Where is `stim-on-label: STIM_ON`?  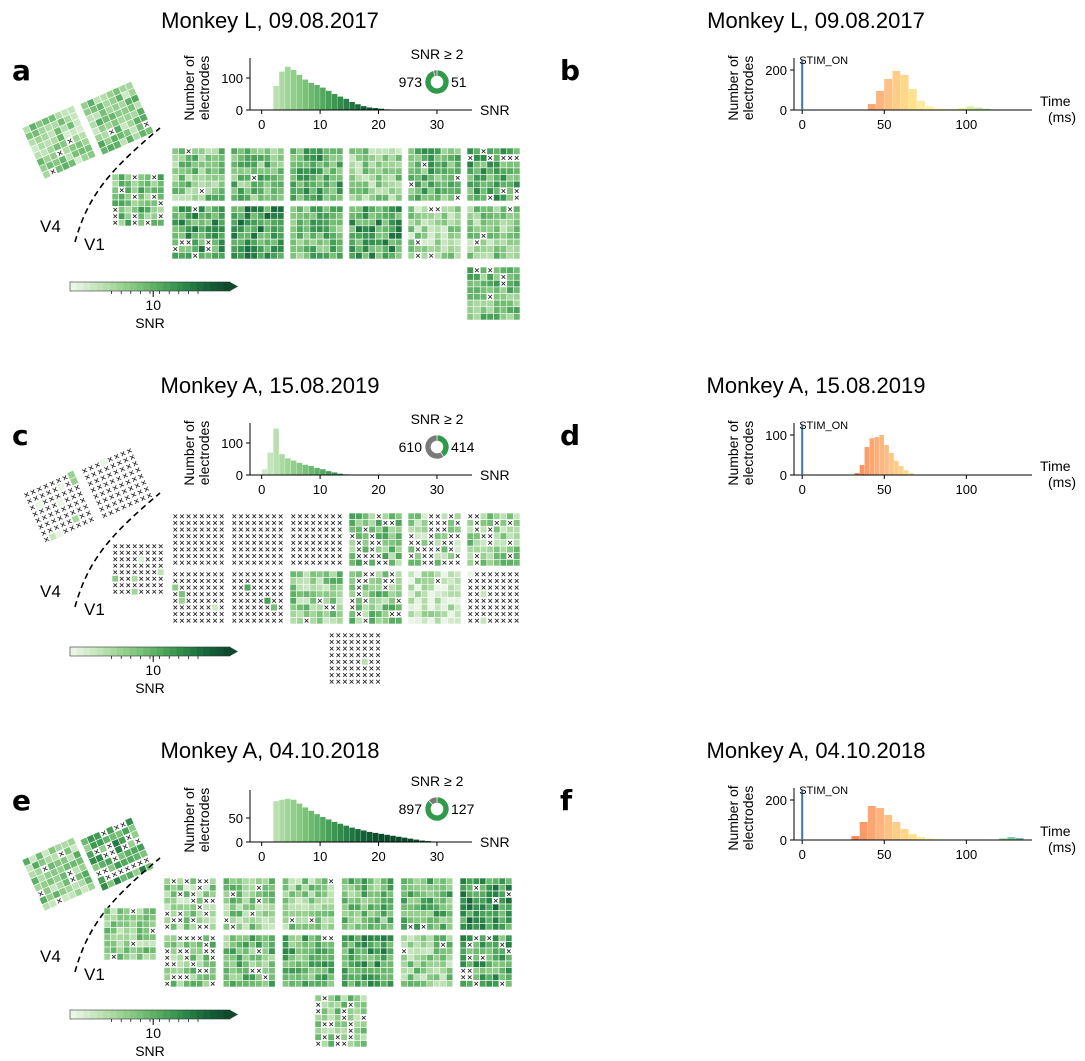
stim-on-label: STIM_ON is located at coordinates (823, 61).